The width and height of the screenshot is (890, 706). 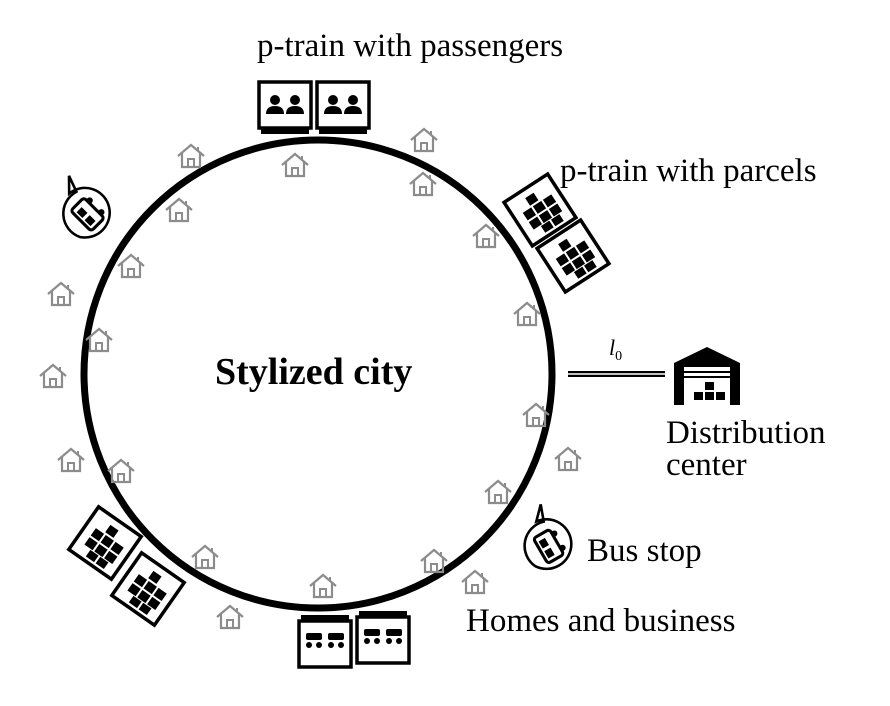 What do you see at coordinates (706, 465) in the screenshot?
I see `distribution-center-label-line2: center` at bounding box center [706, 465].